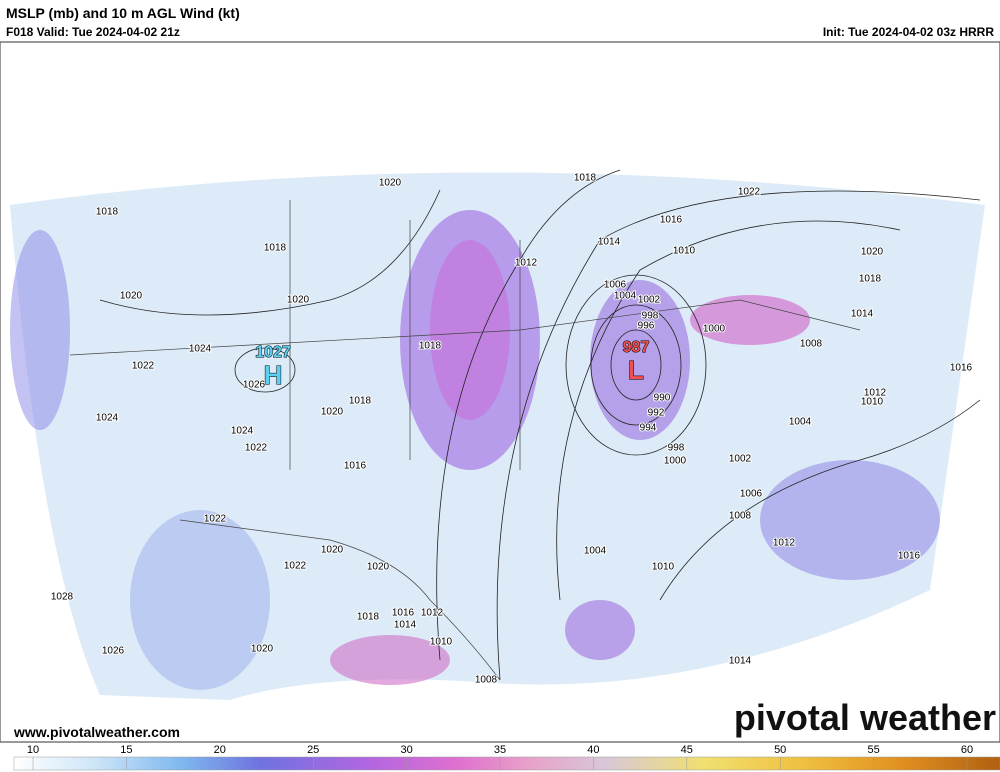 This screenshot has width=1000, height=772. Describe the element at coordinates (873, 750) in the screenshot. I see `colorbar-tick-label: 55` at that location.